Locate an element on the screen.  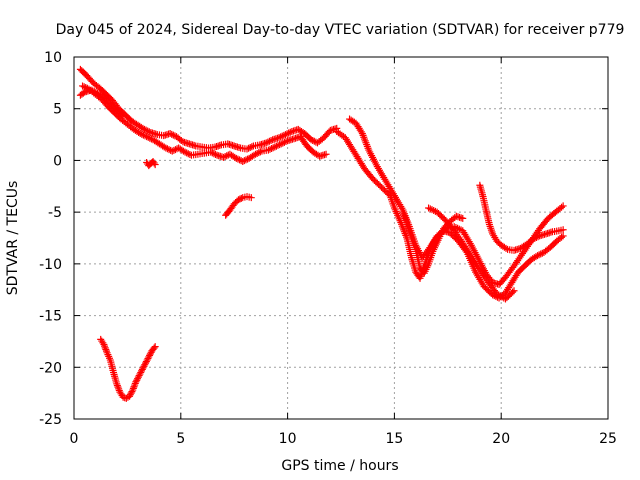
x-tick-label: 25 is located at coordinates (608, 439).